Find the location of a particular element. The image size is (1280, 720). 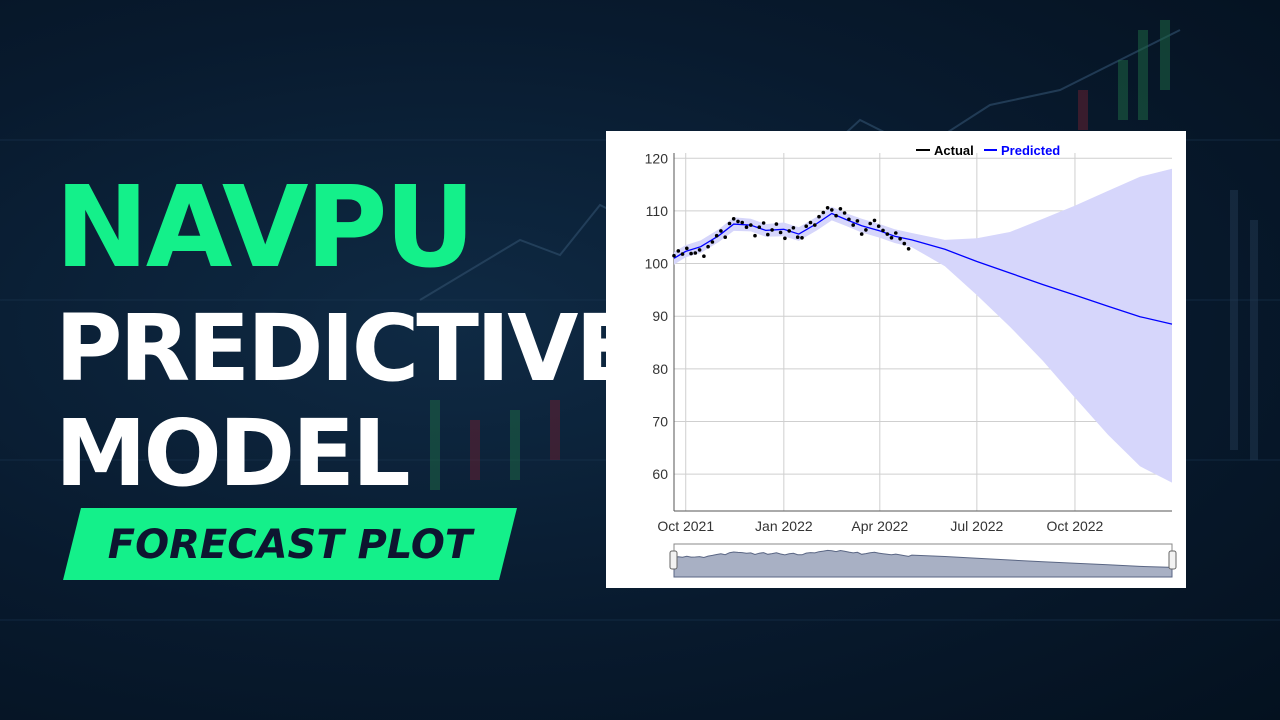

title-line-navpu: NAVPU is located at coordinates (265, 228).